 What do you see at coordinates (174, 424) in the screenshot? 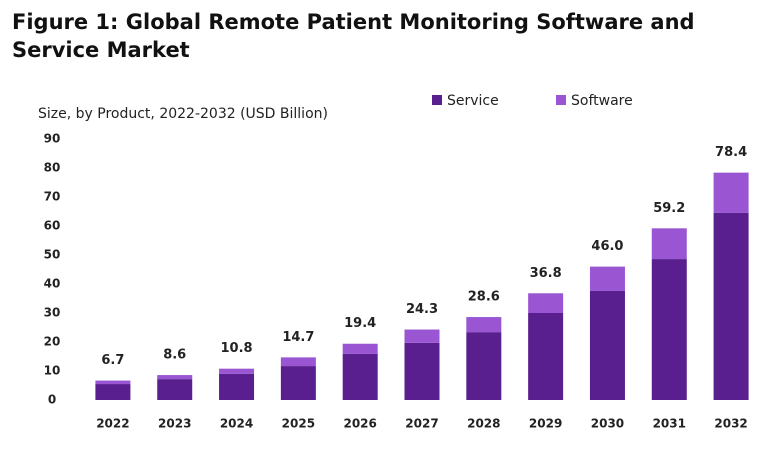
I see `x-tick-label: 2023` at bounding box center [174, 424].